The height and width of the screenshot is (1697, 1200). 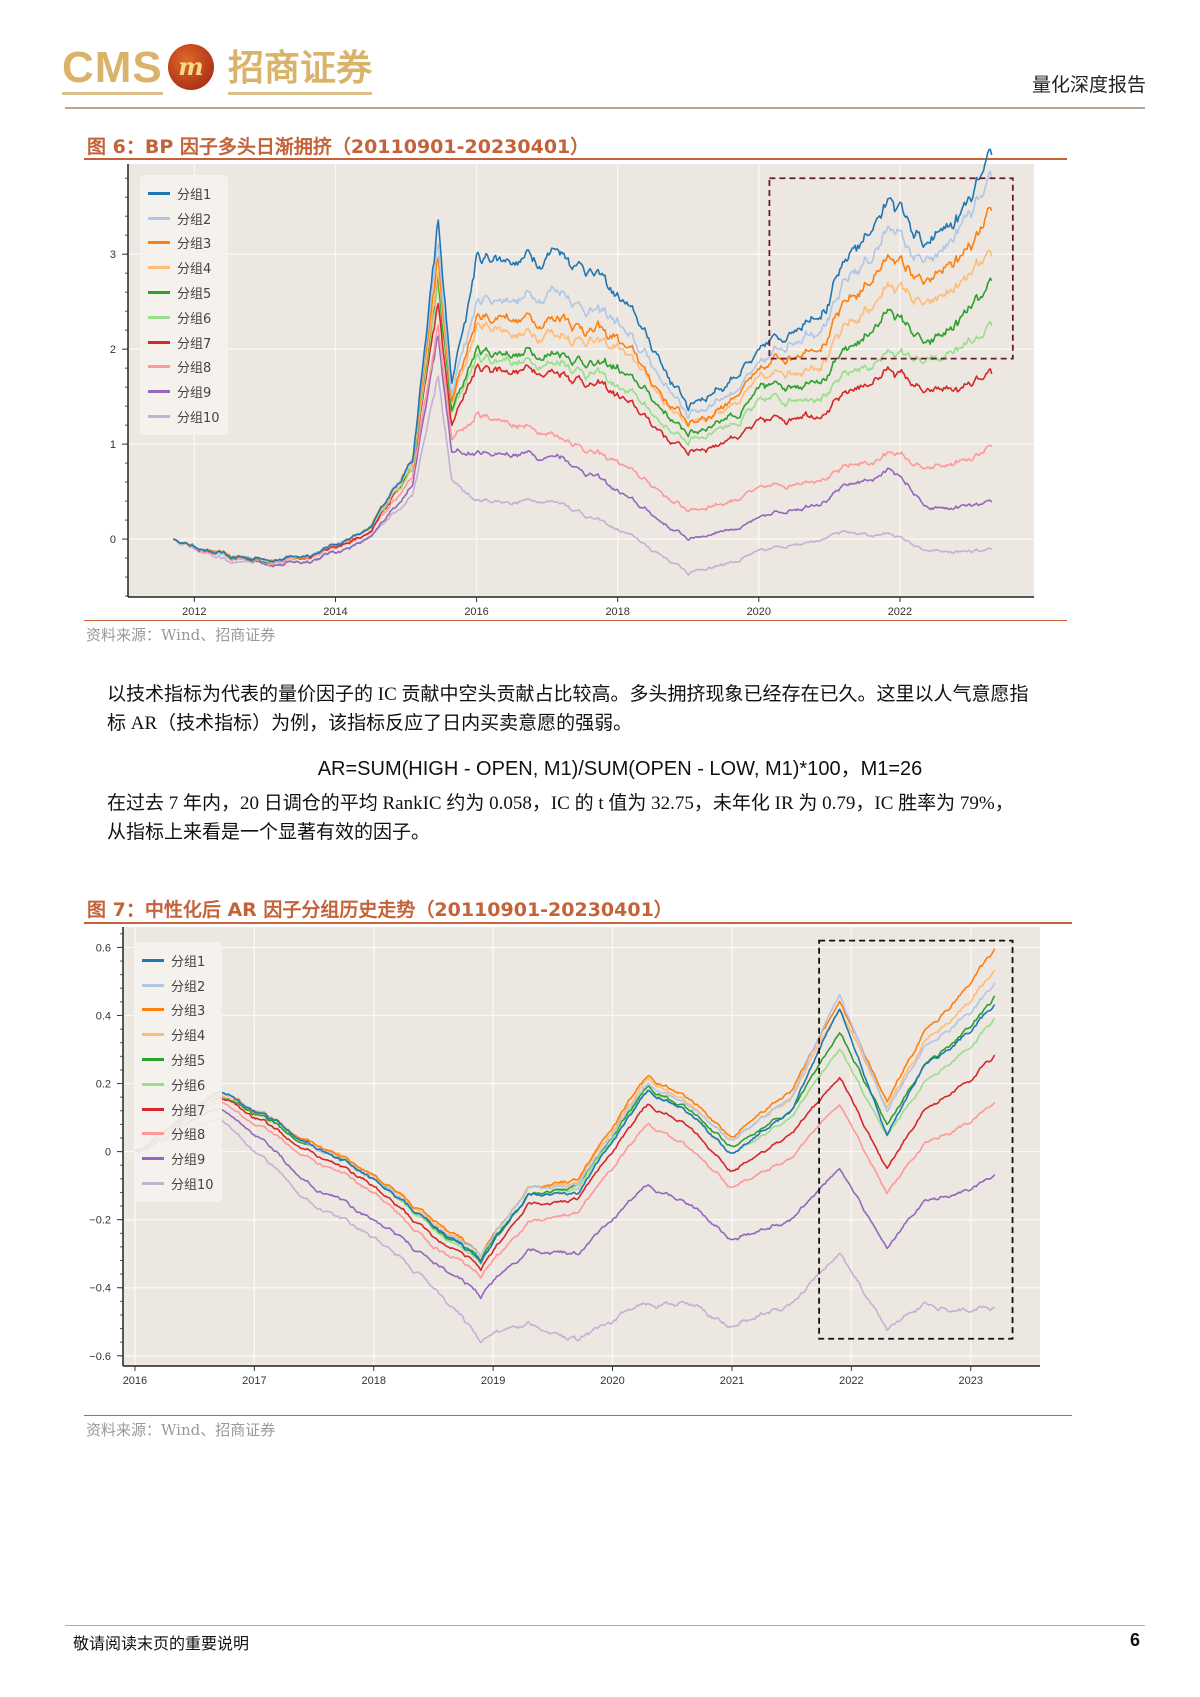 I want to click on x-tick-label: 2014, so click(x=335, y=612).